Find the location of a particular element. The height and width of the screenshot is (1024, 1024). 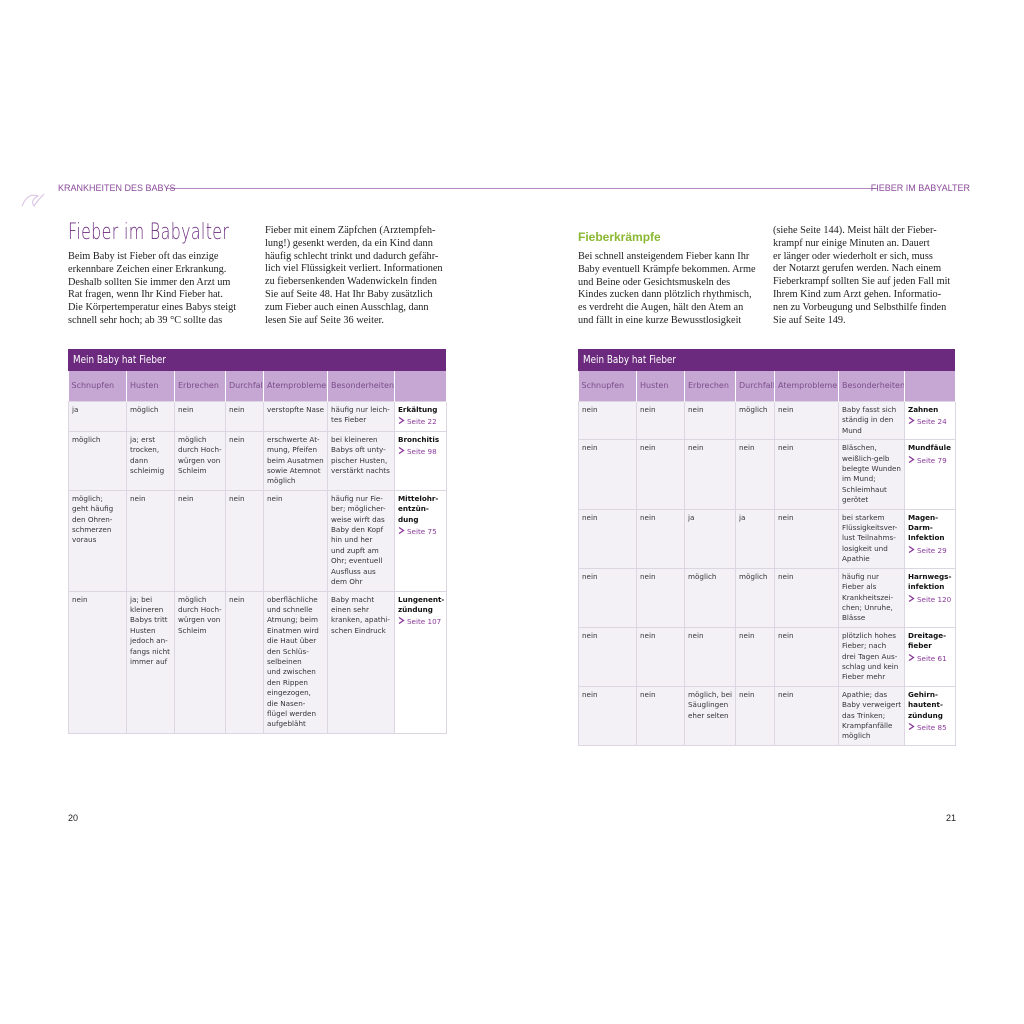

cell-line: Baby den Kopf is located at coordinates (357, 530).